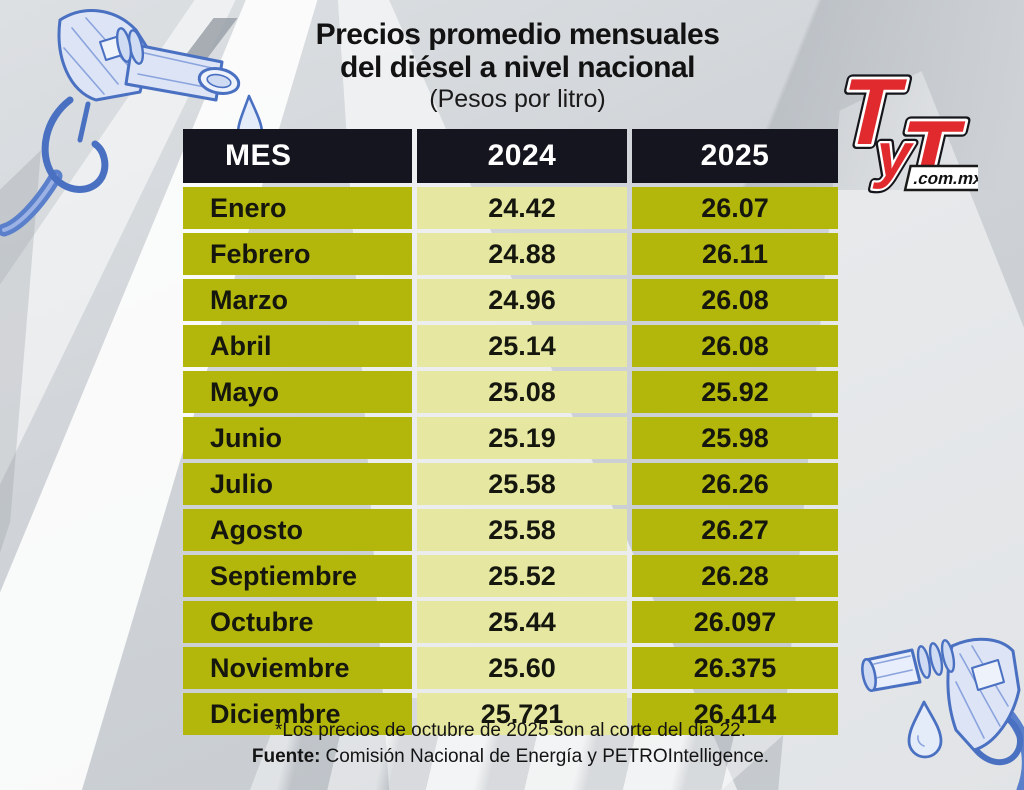 The width and height of the screenshot is (1024, 790). I want to click on table-row: Mayo 25.08 25.92, so click(510, 392).